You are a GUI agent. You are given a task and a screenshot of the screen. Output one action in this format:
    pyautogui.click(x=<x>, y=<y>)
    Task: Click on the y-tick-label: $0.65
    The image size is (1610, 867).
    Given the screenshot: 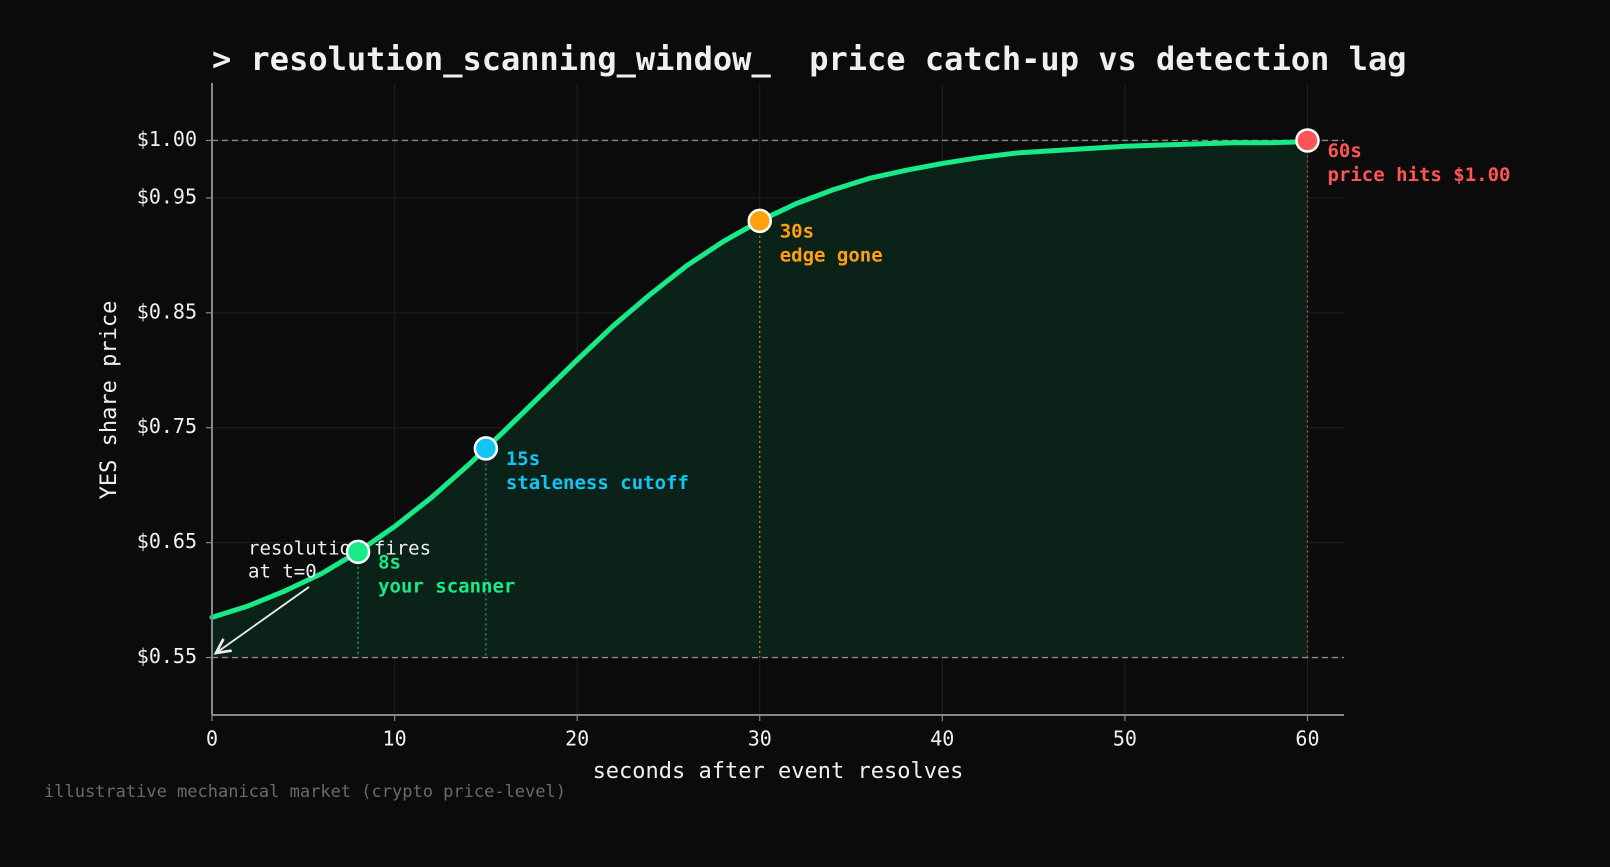 What is the action you would take?
    pyautogui.click(x=167, y=541)
    